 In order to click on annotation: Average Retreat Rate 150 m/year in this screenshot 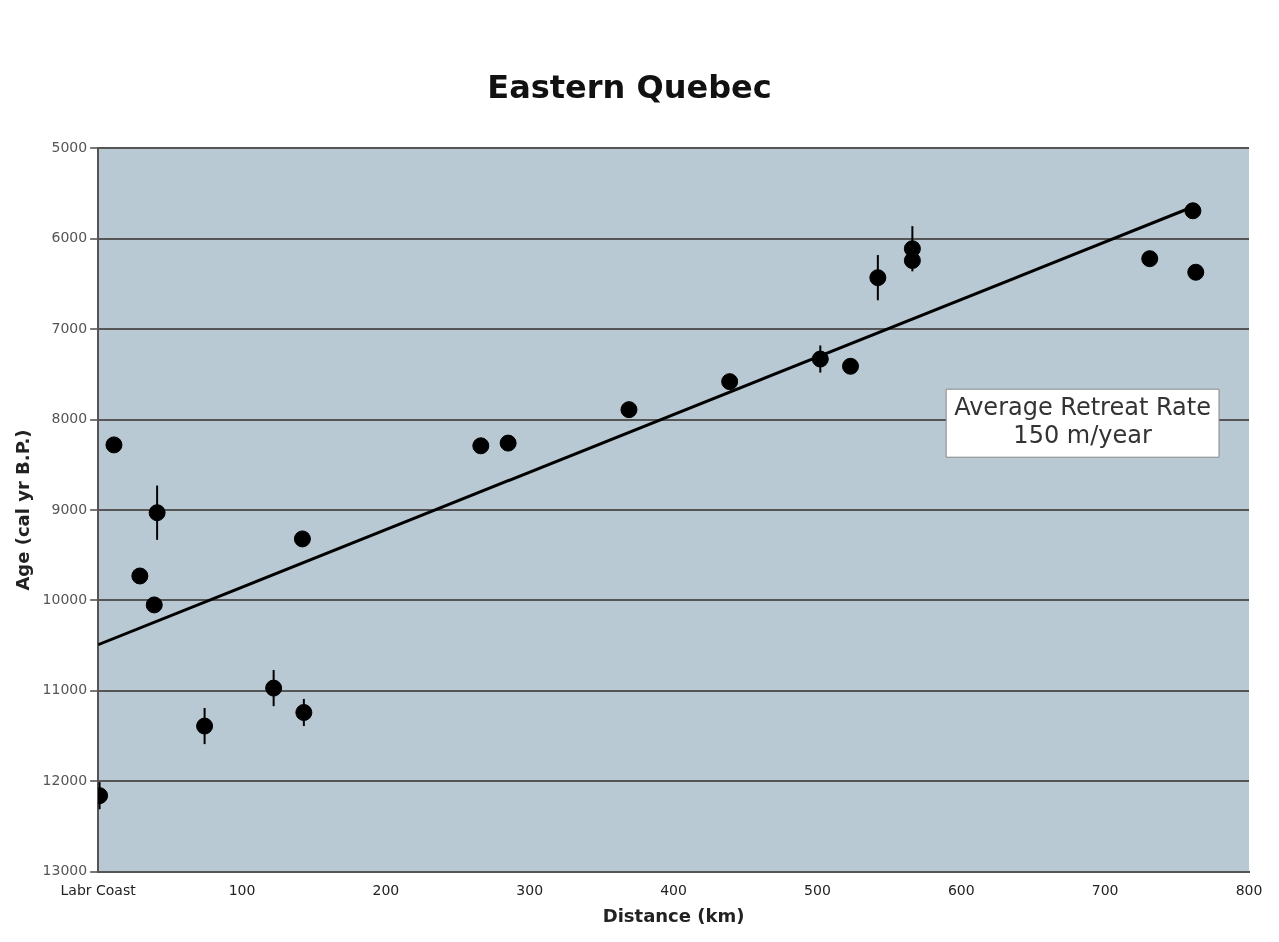, I will do `click(1082, 421)`.